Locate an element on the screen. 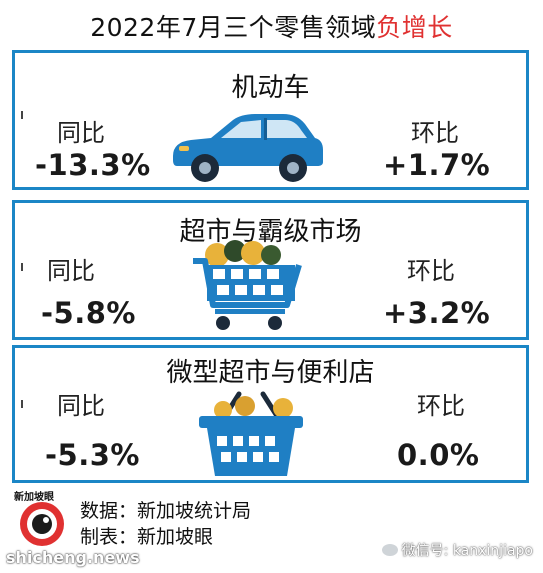  source-text: 数据：新加坡统计局 is located at coordinates (166, 511).